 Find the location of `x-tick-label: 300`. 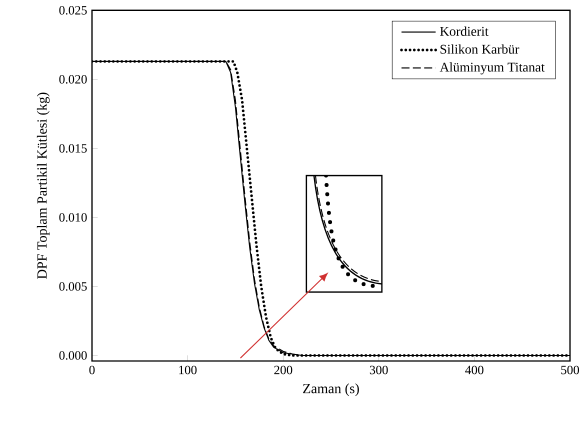

x-tick-label: 300 is located at coordinates (379, 370).